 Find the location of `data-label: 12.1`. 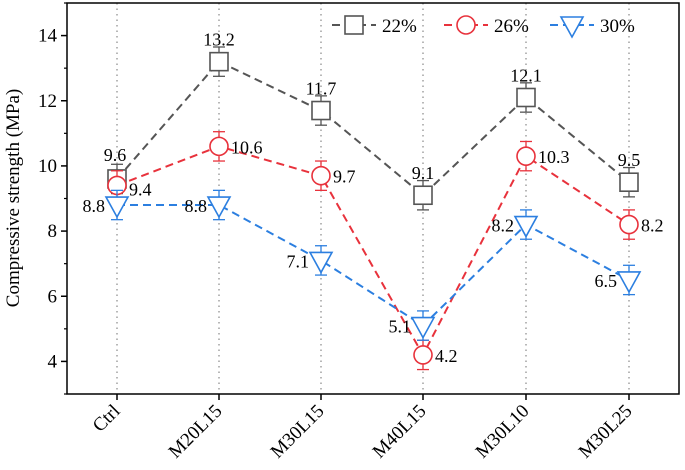

data-label: 12.1 is located at coordinates (526, 75).